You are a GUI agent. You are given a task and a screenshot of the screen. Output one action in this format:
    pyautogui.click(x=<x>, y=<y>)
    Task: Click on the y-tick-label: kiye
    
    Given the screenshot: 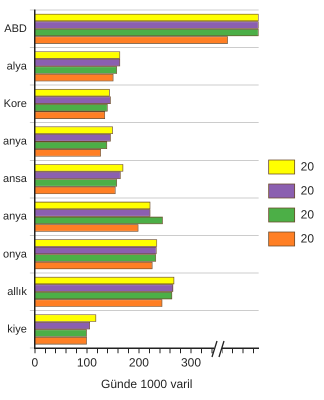 What is the action you would take?
    pyautogui.click(x=17, y=329)
    